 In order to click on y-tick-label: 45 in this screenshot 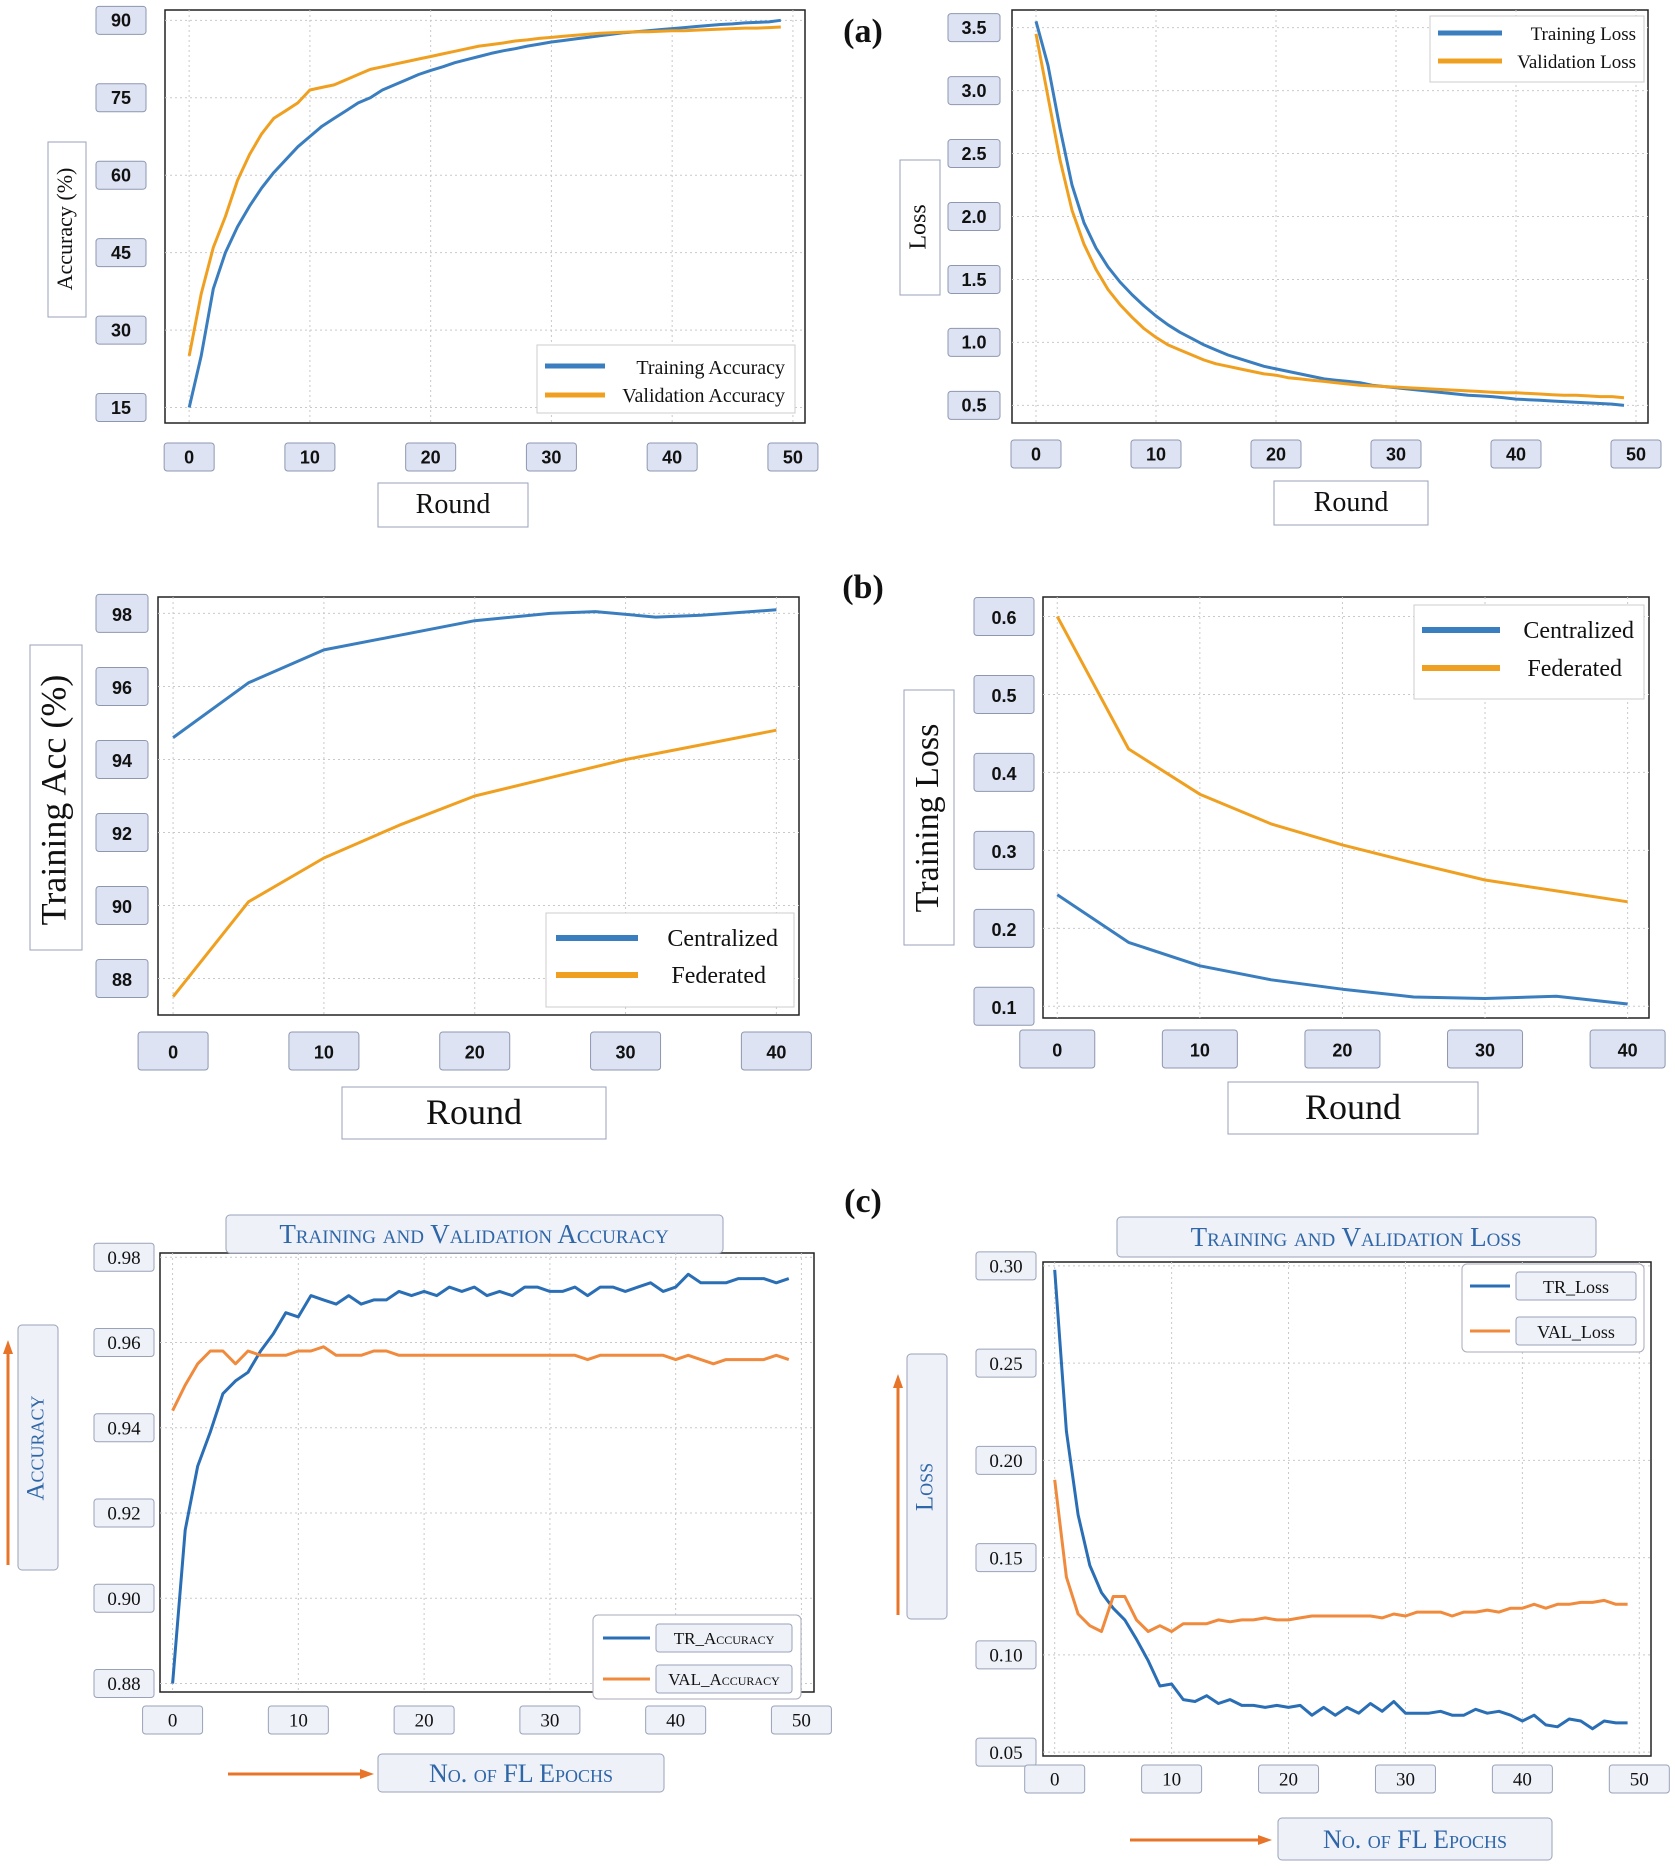, I will do `click(121, 253)`.